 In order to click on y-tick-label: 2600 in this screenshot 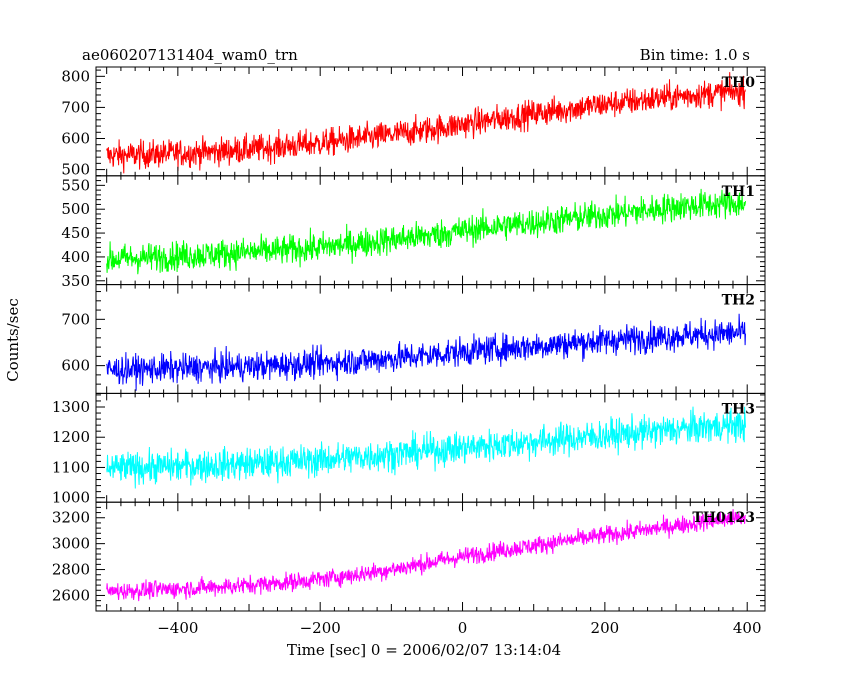, I will do `click(71, 595)`.